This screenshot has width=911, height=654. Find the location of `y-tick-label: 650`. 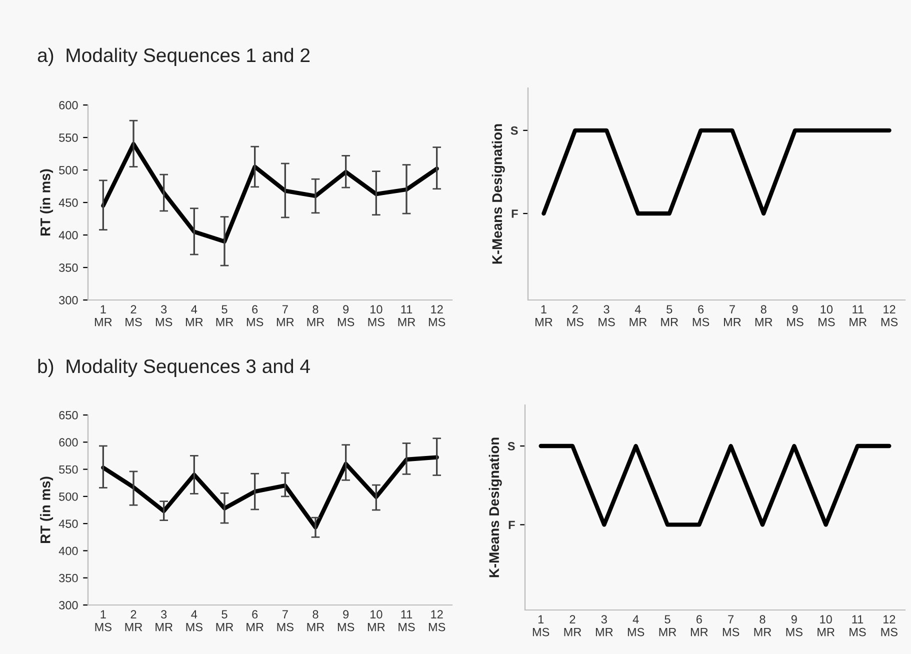

y-tick-label: 650 is located at coordinates (68, 415).